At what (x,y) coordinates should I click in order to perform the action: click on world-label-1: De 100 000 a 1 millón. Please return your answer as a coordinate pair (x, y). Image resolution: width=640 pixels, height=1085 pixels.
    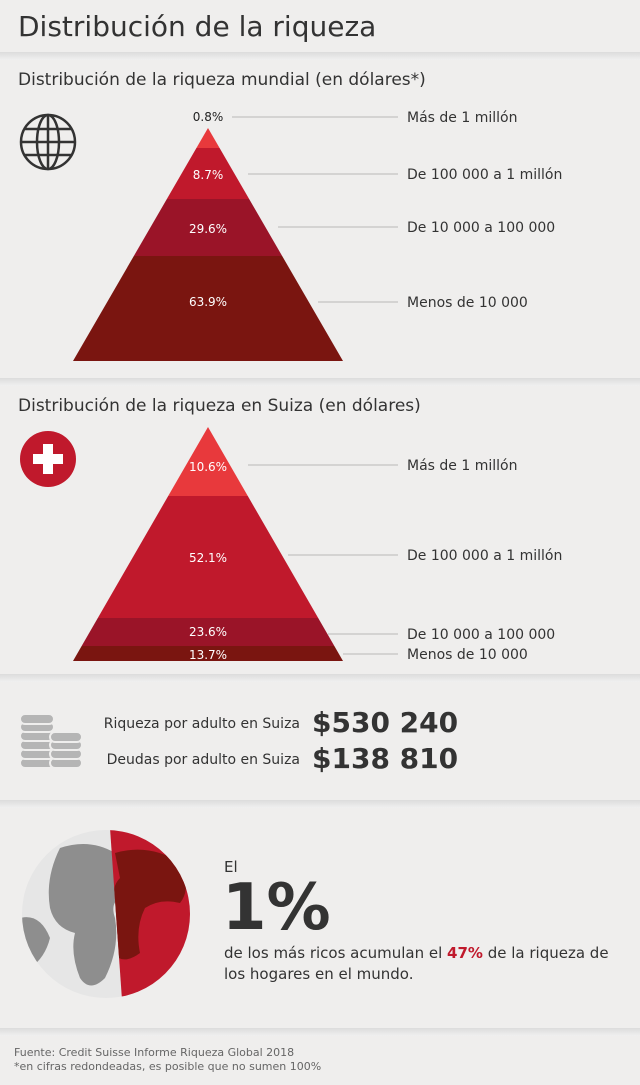
    Looking at the image, I should click on (484, 175).